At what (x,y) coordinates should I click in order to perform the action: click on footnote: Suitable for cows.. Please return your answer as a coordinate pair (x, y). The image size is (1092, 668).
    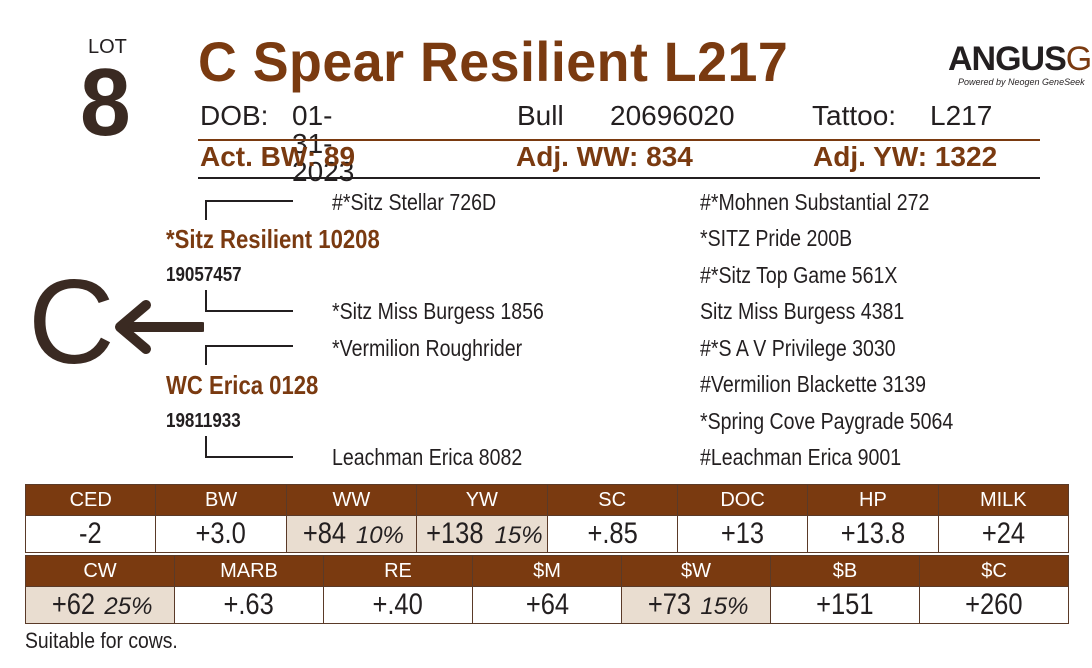
    Looking at the image, I should click on (101, 640).